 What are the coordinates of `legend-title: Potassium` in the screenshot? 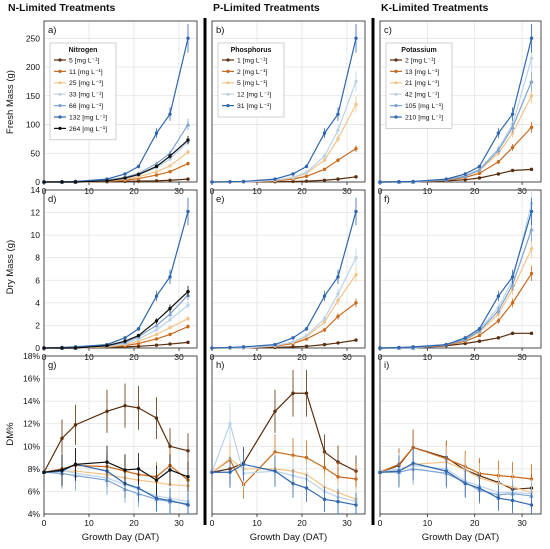 It's located at (418, 50).